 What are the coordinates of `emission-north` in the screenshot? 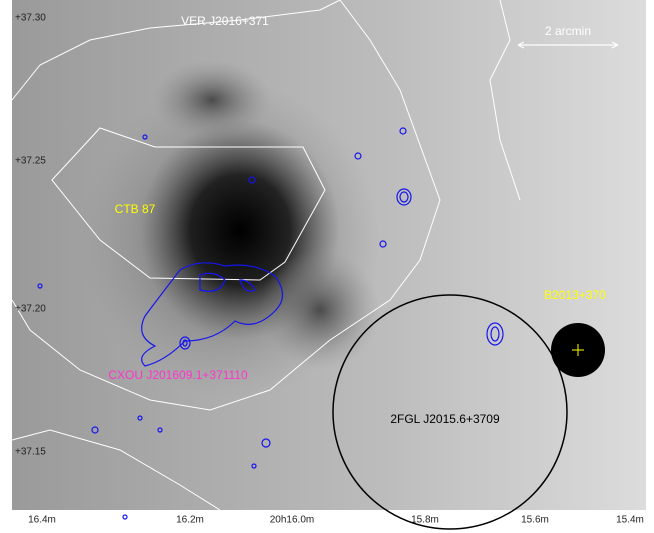 It's located at (212, 100).